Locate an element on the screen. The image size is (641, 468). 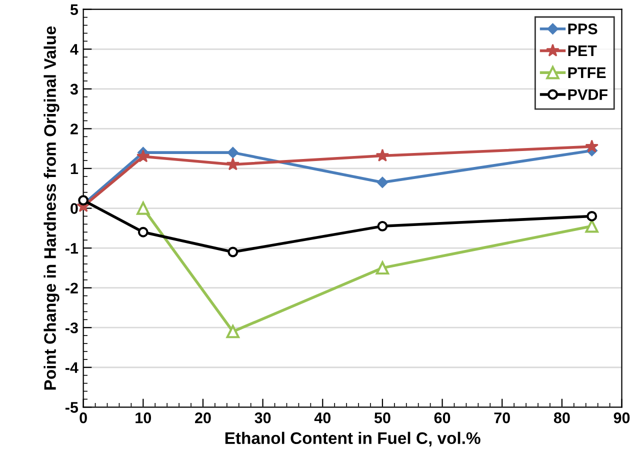
x-tick-label: 40 is located at coordinates (322, 418).